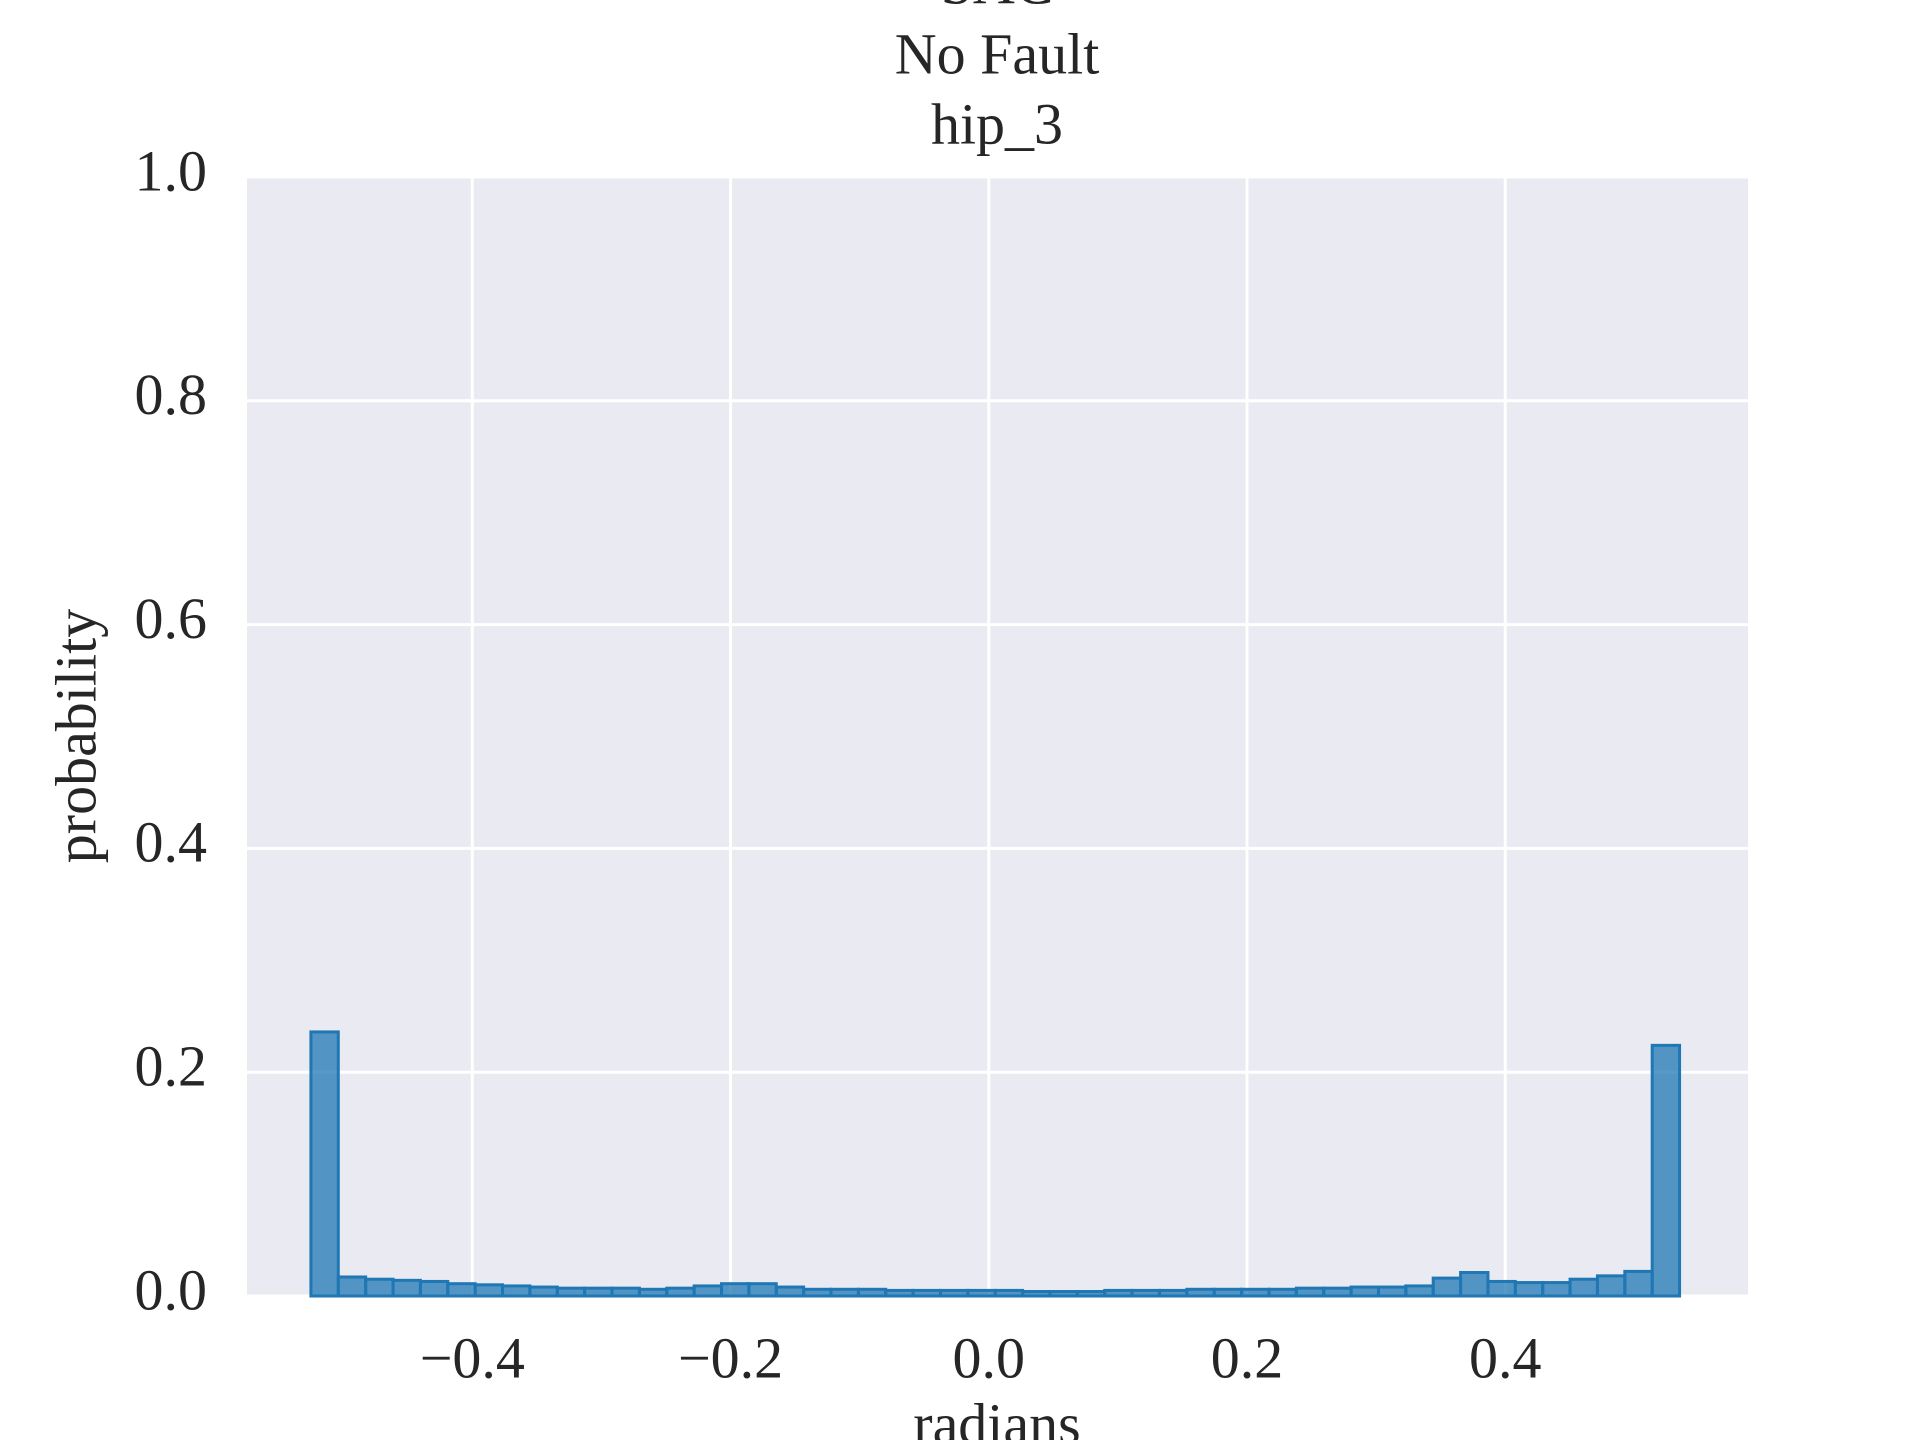  Describe the element at coordinates (171, 842) in the screenshot. I see `y-tick-label: 0.4` at that location.